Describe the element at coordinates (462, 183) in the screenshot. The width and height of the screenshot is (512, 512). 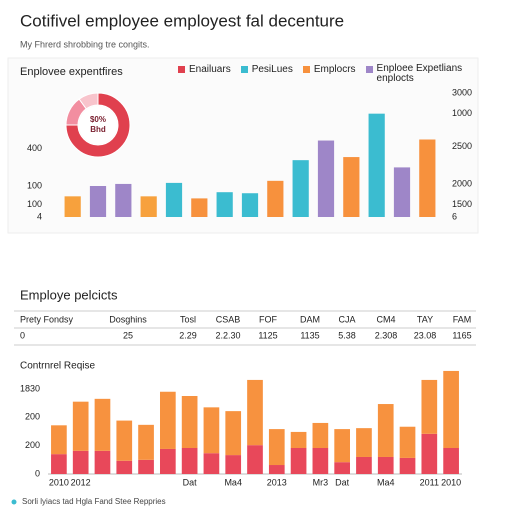
I see `y2-tick-label: 2000` at that location.